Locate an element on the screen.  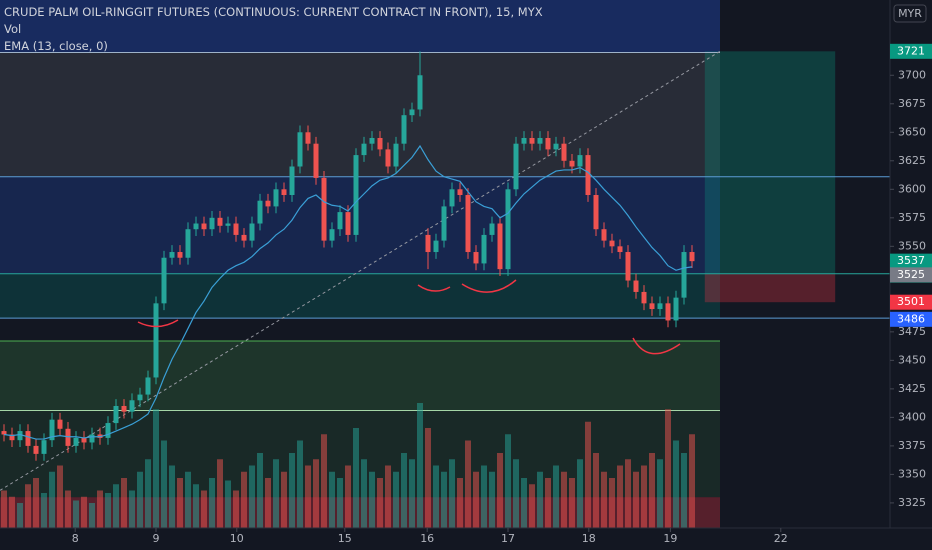
currency: MYR is located at coordinates (910, 13).